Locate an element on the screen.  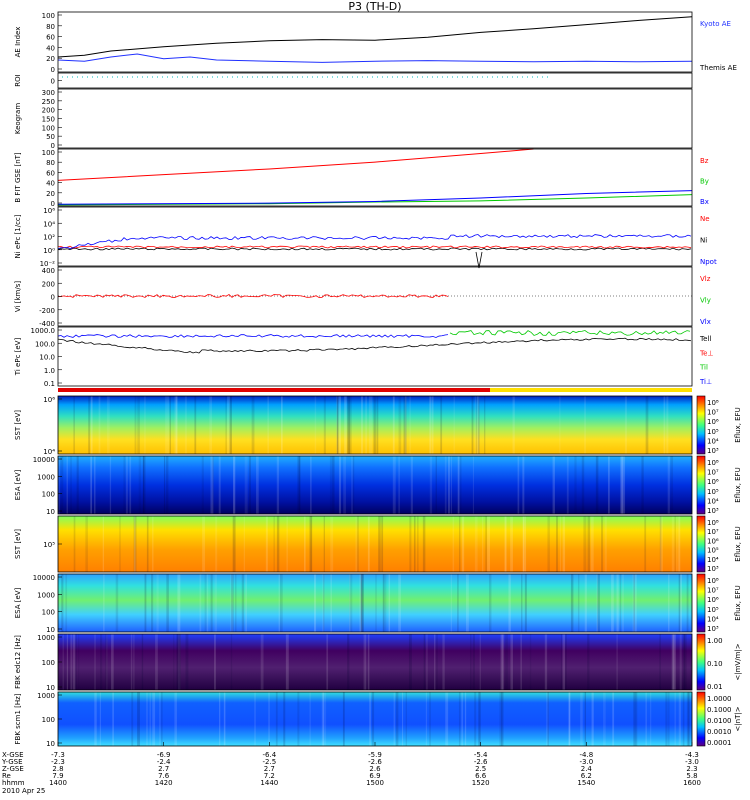
series-line-bz is located at coordinates (295, 164).